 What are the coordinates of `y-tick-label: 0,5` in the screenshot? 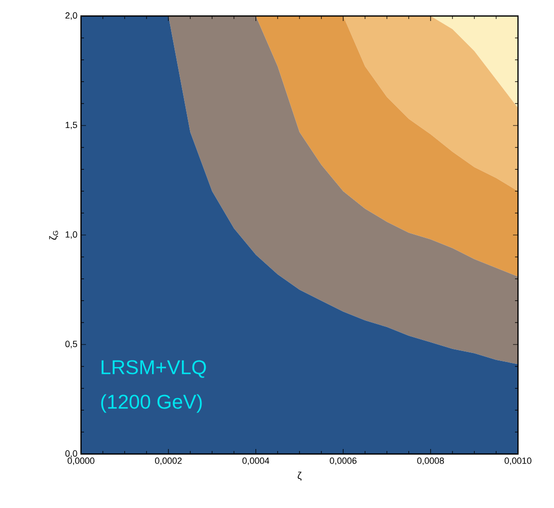 It's located at (71, 344).